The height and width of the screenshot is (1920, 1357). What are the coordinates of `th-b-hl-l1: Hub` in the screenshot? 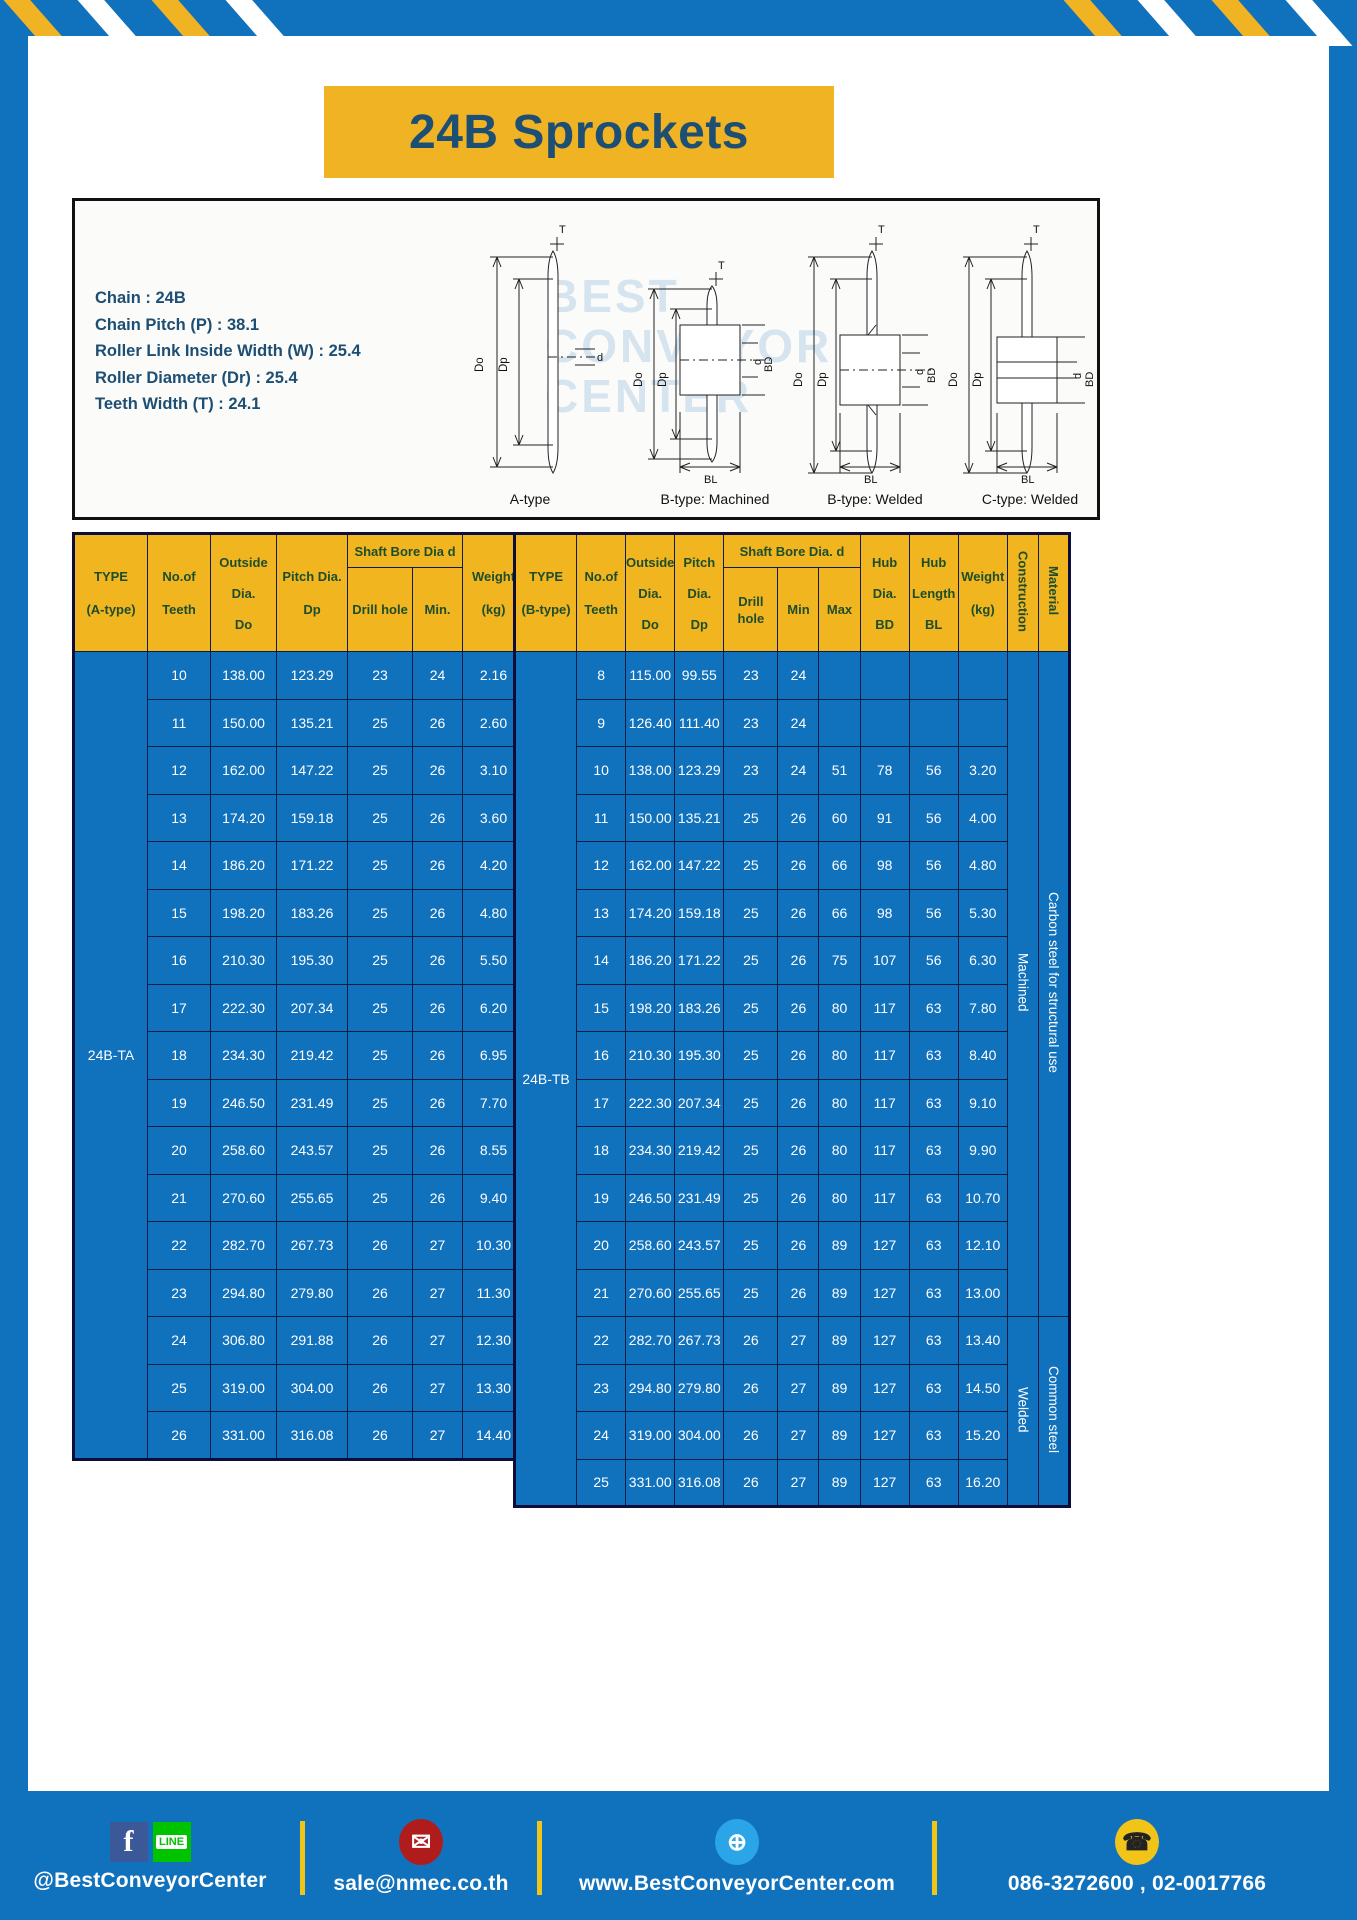 It's located at (934, 562).